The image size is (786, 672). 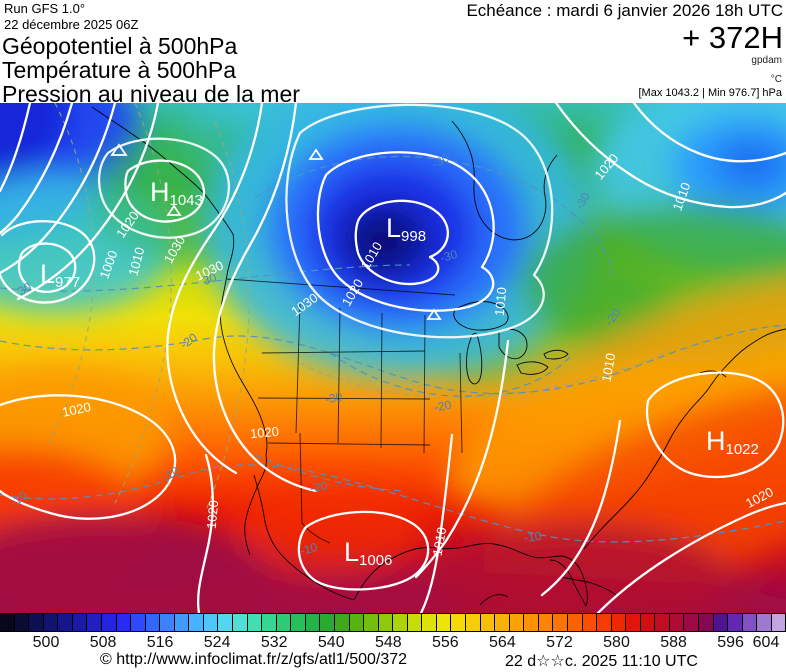 What do you see at coordinates (45, 8) in the screenshot?
I see `run-model-label: Run GFS 1.0°` at bounding box center [45, 8].